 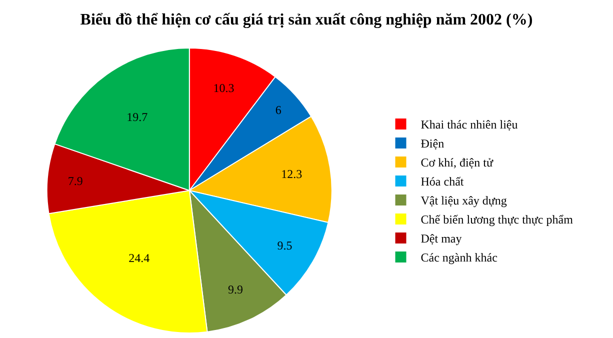 What do you see at coordinates (137, 117) in the screenshot?
I see `data-label: 19.7` at bounding box center [137, 117].